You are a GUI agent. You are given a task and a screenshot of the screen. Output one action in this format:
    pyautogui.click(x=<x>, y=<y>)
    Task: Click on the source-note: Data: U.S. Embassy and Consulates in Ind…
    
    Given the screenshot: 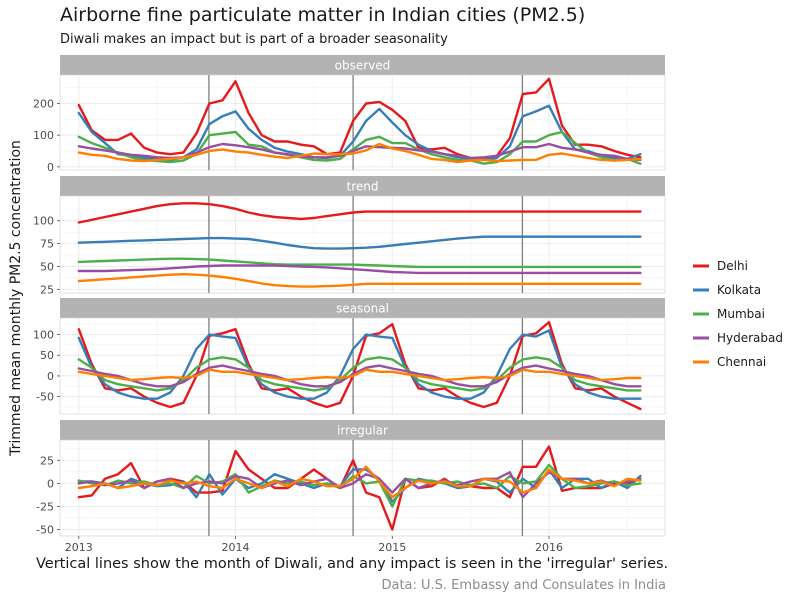 What is the action you would take?
    pyautogui.click(x=523, y=585)
    